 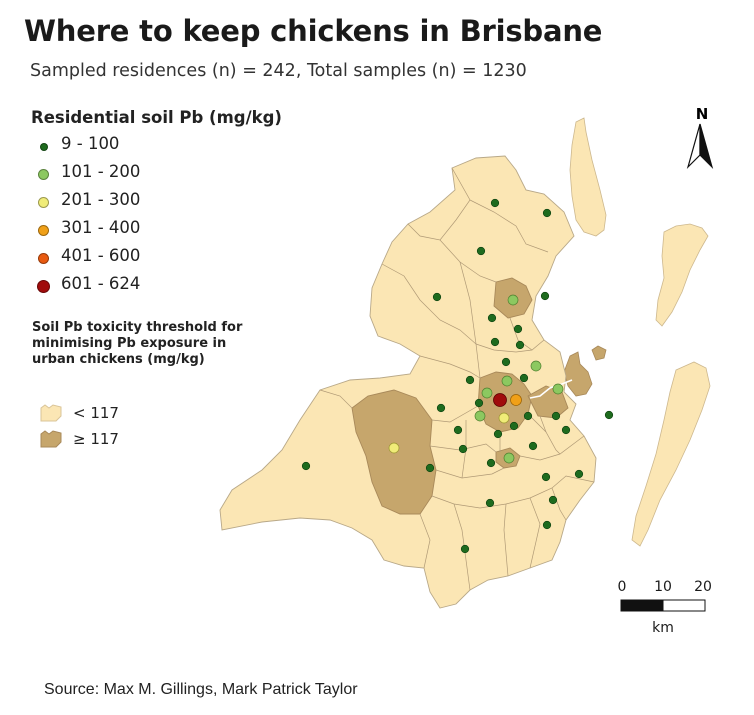 What do you see at coordinates (682, 275) in the screenshot?
I see `moreton-island` at bounding box center [682, 275].